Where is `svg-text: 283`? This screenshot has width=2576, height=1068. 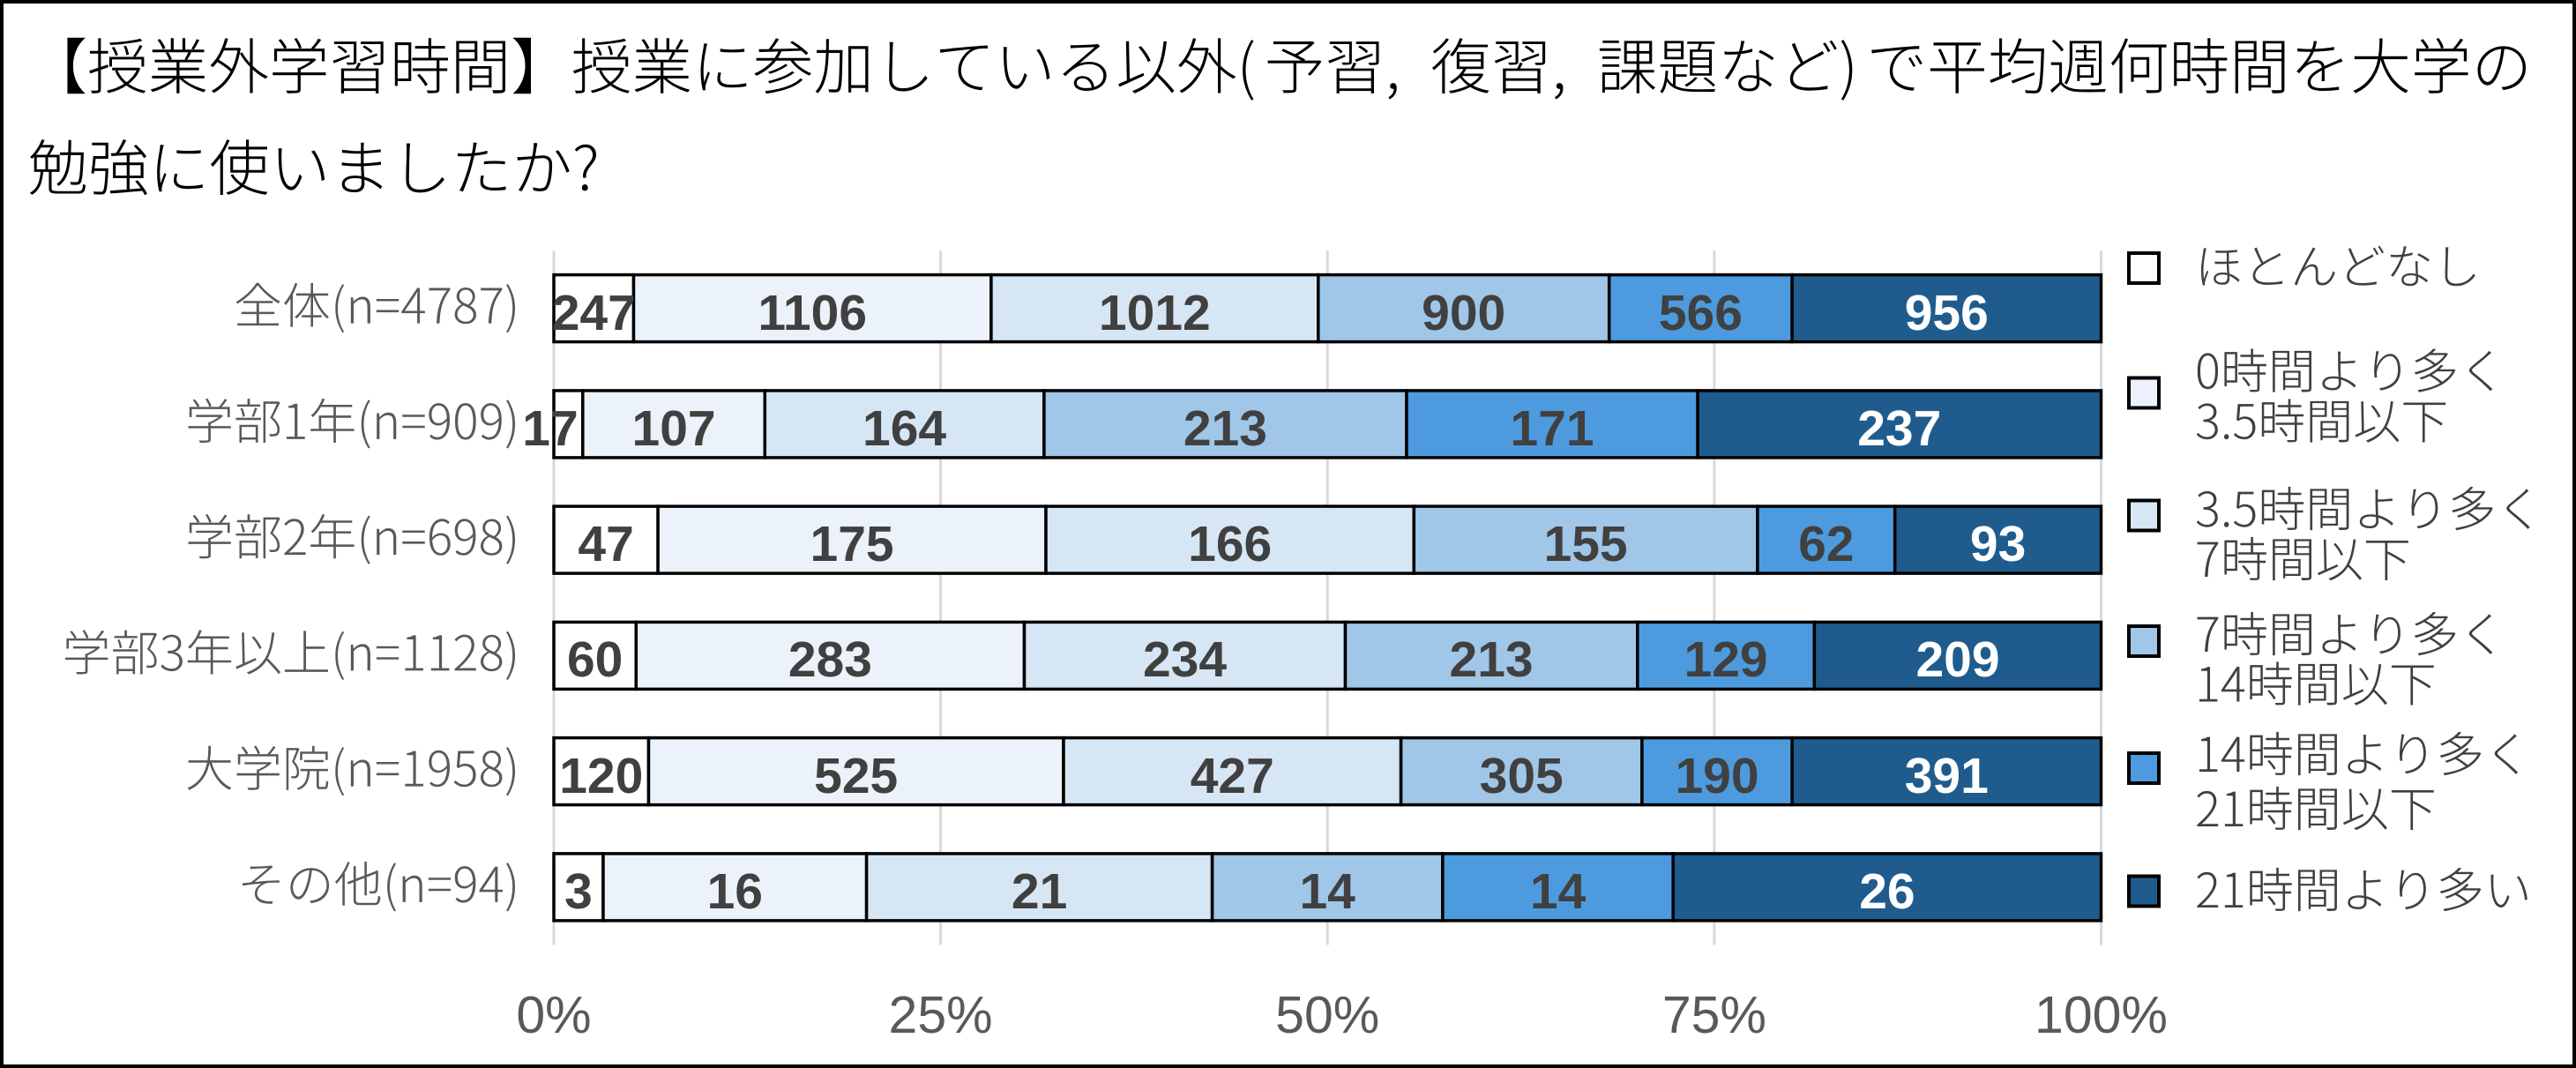 svg-text: 283 is located at coordinates (830, 659).